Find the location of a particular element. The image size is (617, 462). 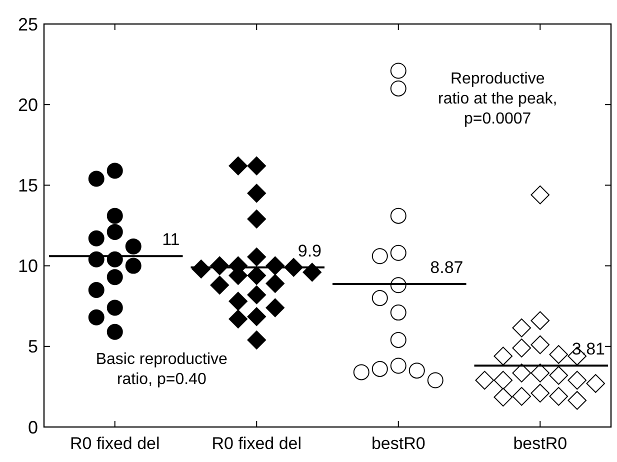

y-tick-label: 20 is located at coordinates (28, 104).